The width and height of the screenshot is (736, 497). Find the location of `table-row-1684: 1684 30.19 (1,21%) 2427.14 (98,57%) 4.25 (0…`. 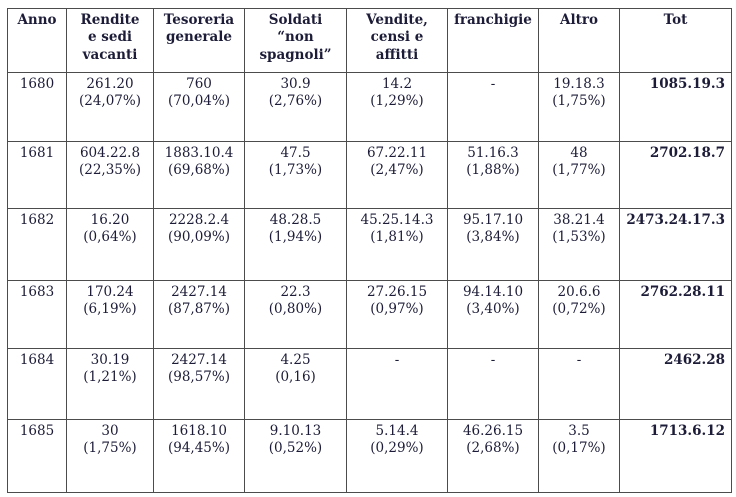

table-row-1684: 1684 30.19 (1,21%) 2427.14 (98,57%) 4.25 (0… is located at coordinates (369, 384).